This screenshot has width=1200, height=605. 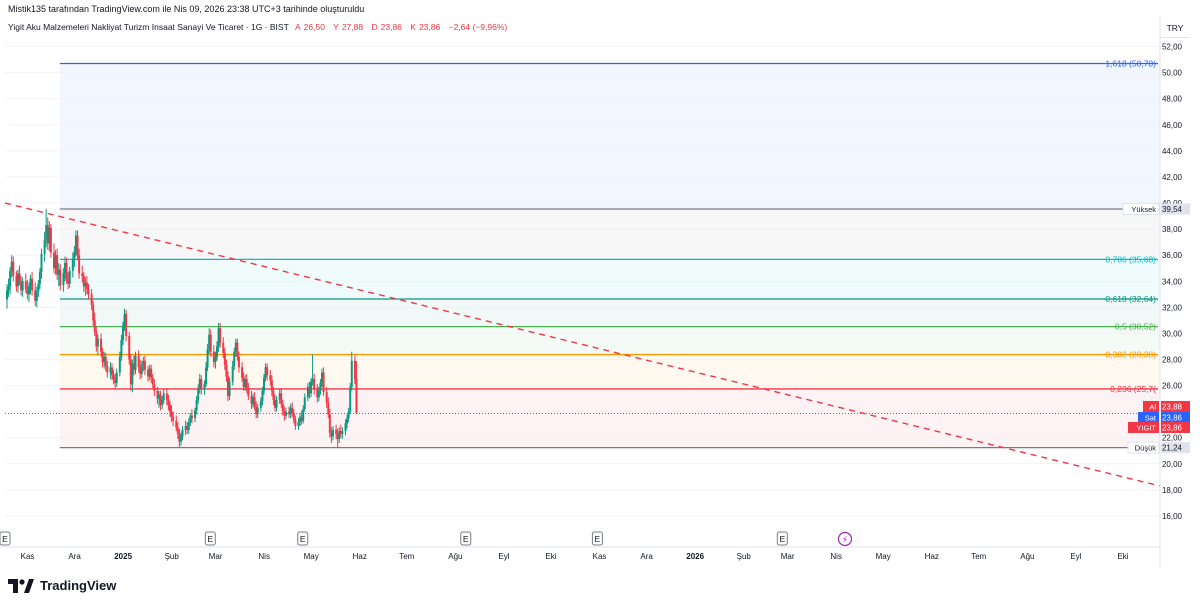 What do you see at coordinates (1172, 99) in the screenshot?
I see `y-tick-label: 48,00` at bounding box center [1172, 99].